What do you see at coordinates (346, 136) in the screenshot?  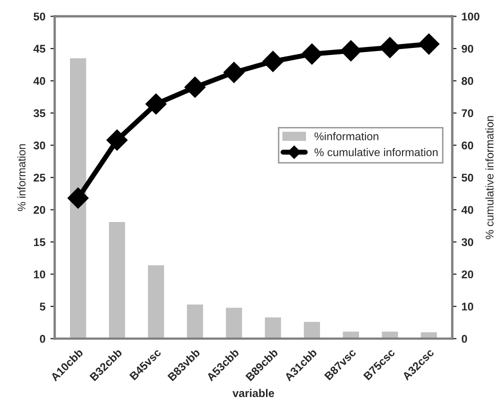 I see `legend-label: %information` at bounding box center [346, 136].